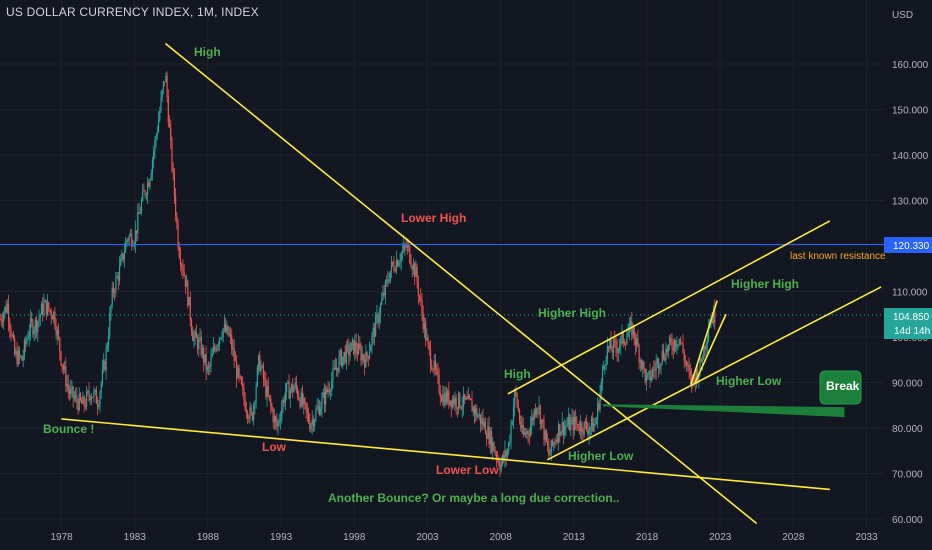 The width and height of the screenshot is (932, 550). I want to click on resistance-price-tag, so click(908, 245).